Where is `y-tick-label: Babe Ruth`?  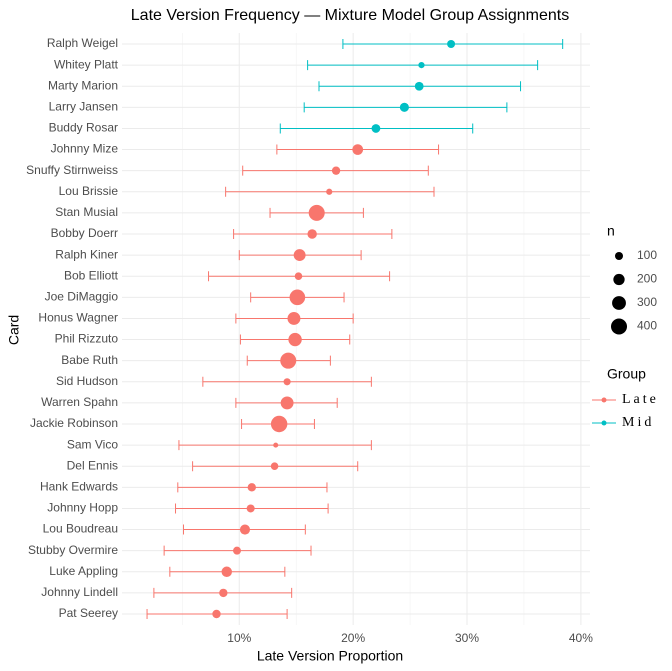 y-tick-label: Babe Ruth is located at coordinates (89, 360).